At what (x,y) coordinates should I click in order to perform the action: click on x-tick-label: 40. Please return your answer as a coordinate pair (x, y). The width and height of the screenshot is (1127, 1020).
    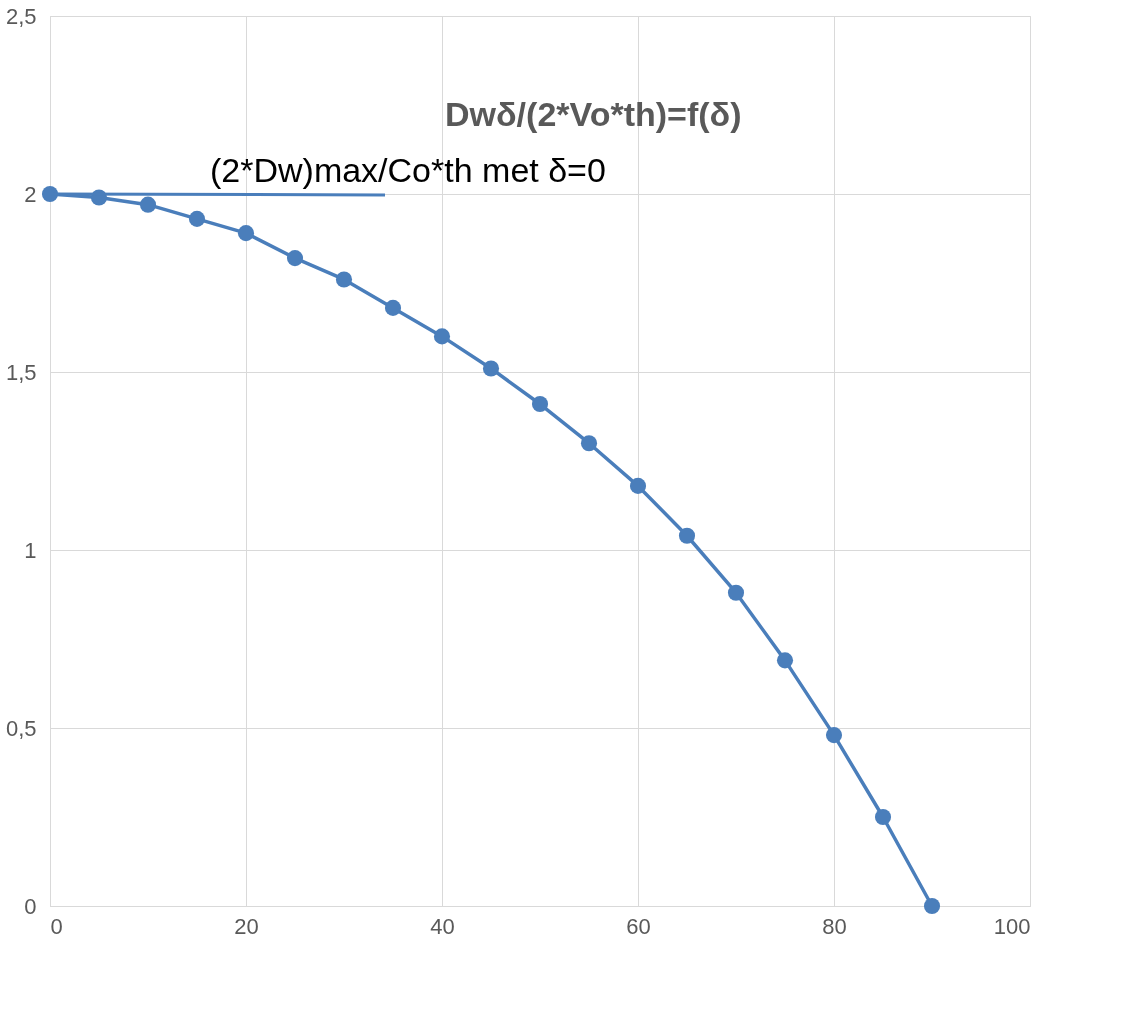
    Looking at the image, I should click on (442, 926).